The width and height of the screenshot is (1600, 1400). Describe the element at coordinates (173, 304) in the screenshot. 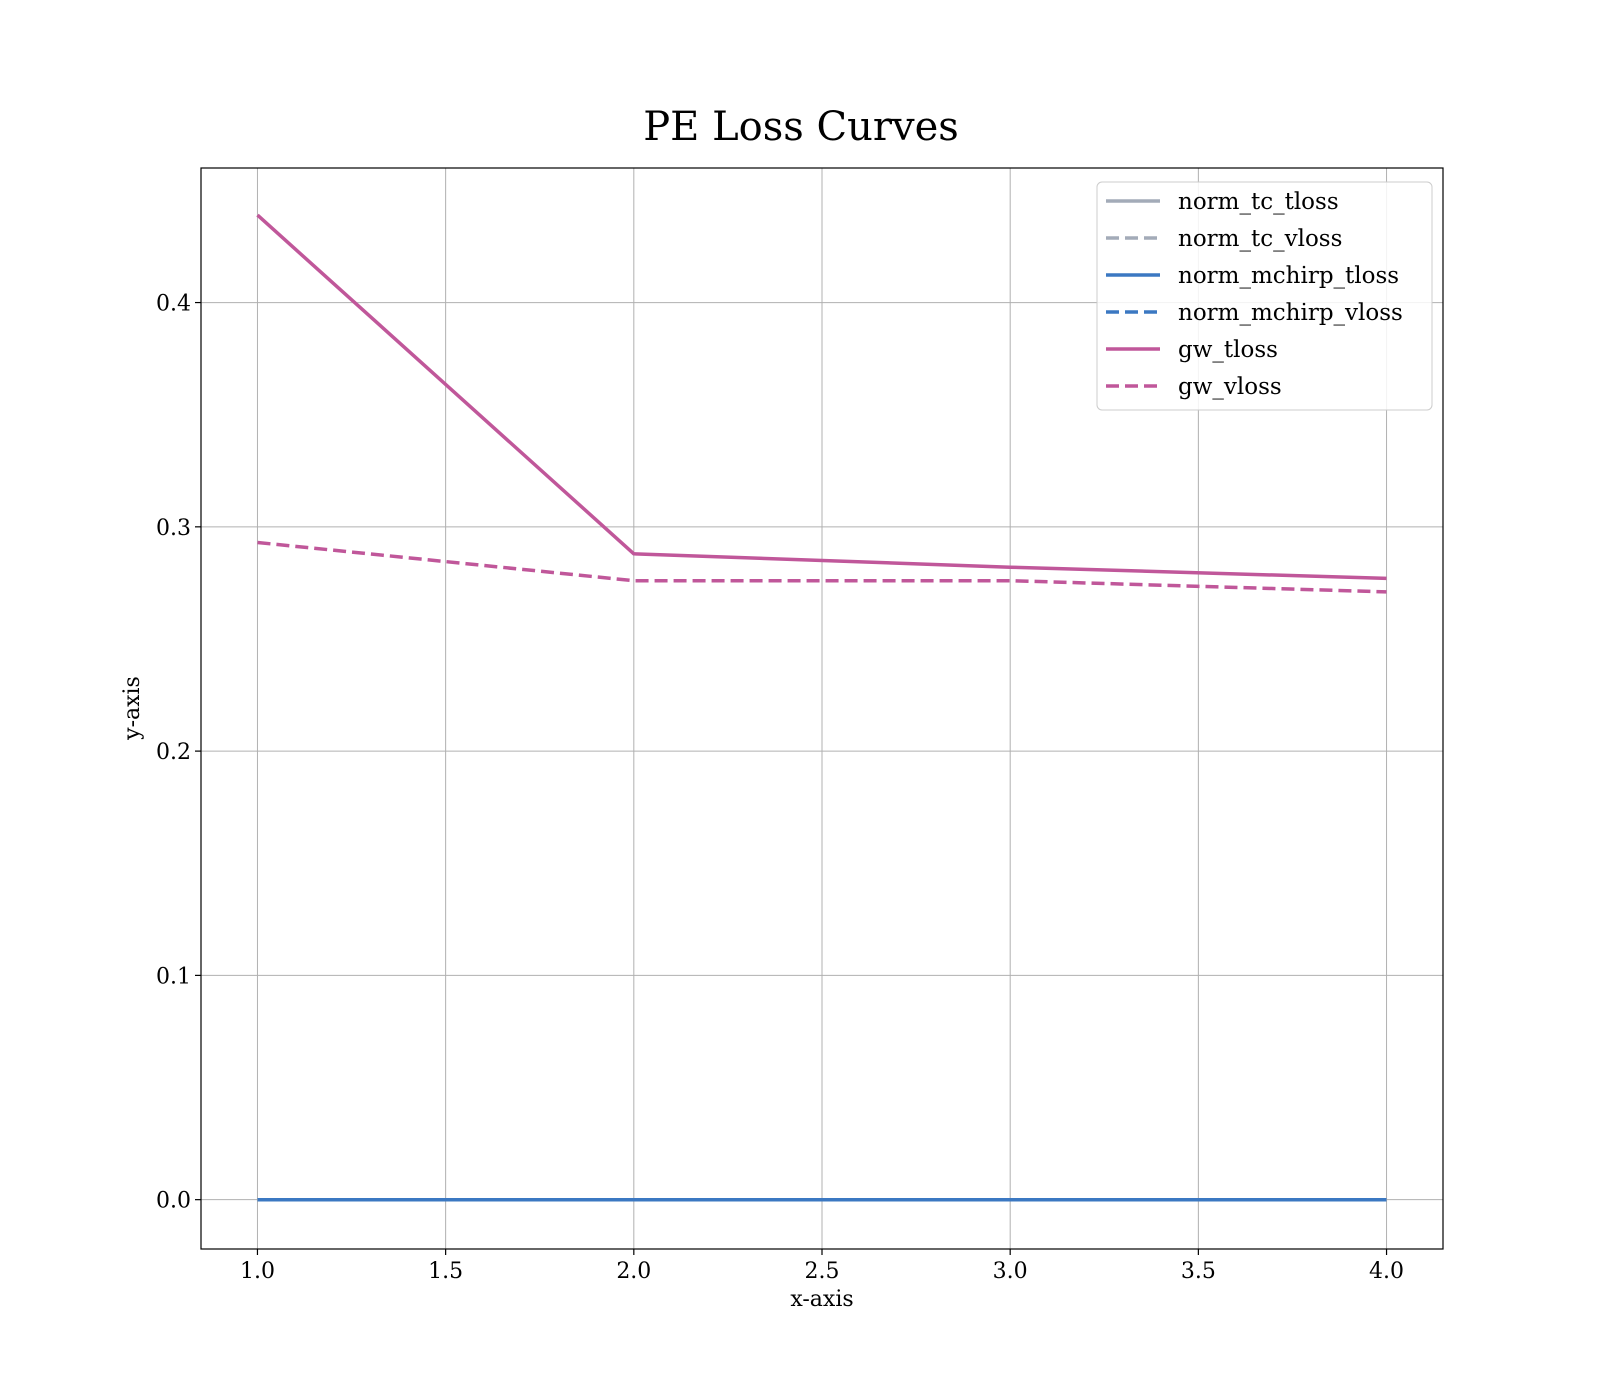

I see `y-tick-label: 0.4` at that location.